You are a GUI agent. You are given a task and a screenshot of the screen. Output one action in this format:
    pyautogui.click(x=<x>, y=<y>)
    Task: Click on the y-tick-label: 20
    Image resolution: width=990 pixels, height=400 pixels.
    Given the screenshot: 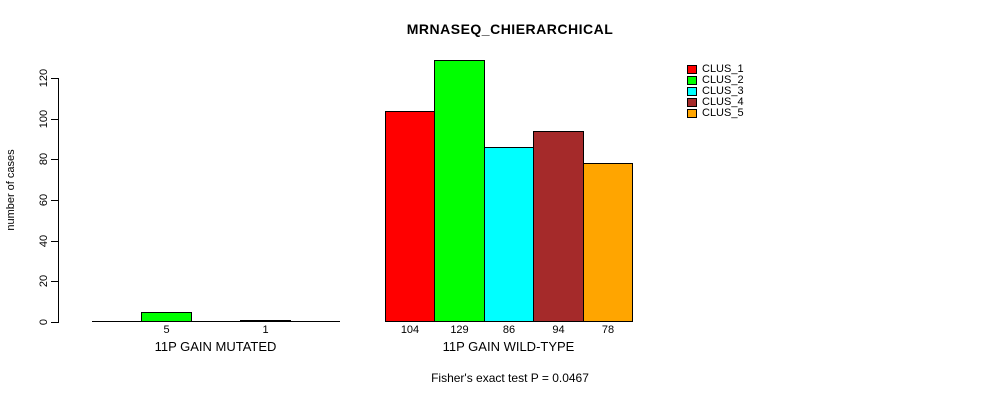 What is the action you would take?
    pyautogui.click(x=44, y=281)
    